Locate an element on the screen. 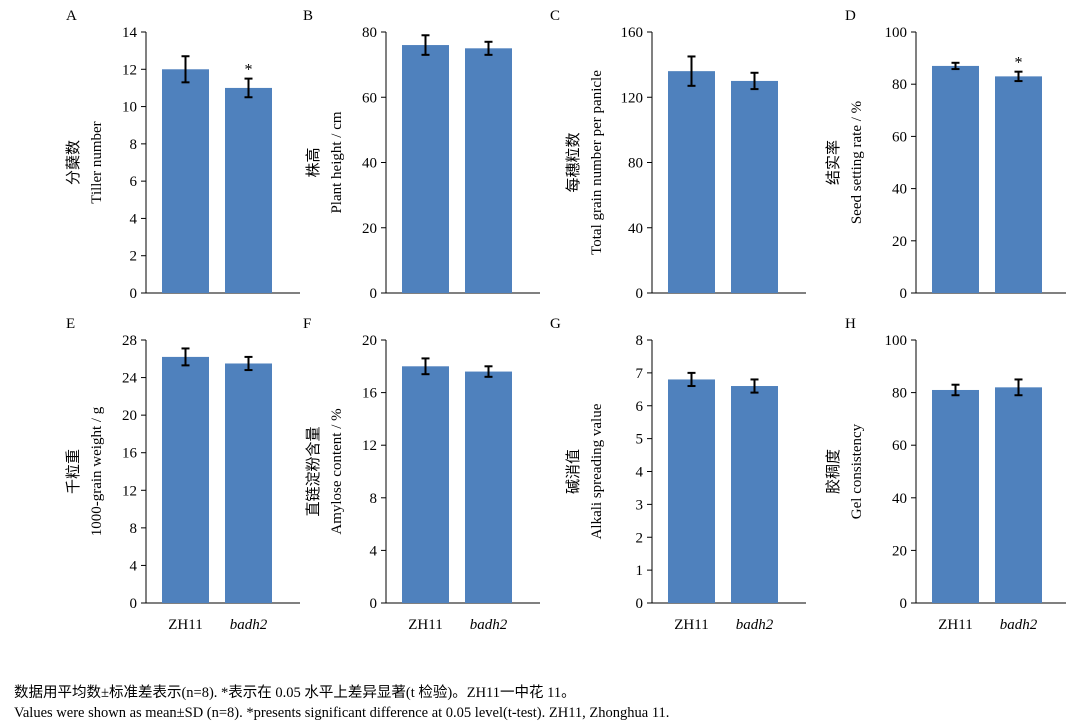  panel-g-y-tick-label: 6 is located at coordinates (640, 407).